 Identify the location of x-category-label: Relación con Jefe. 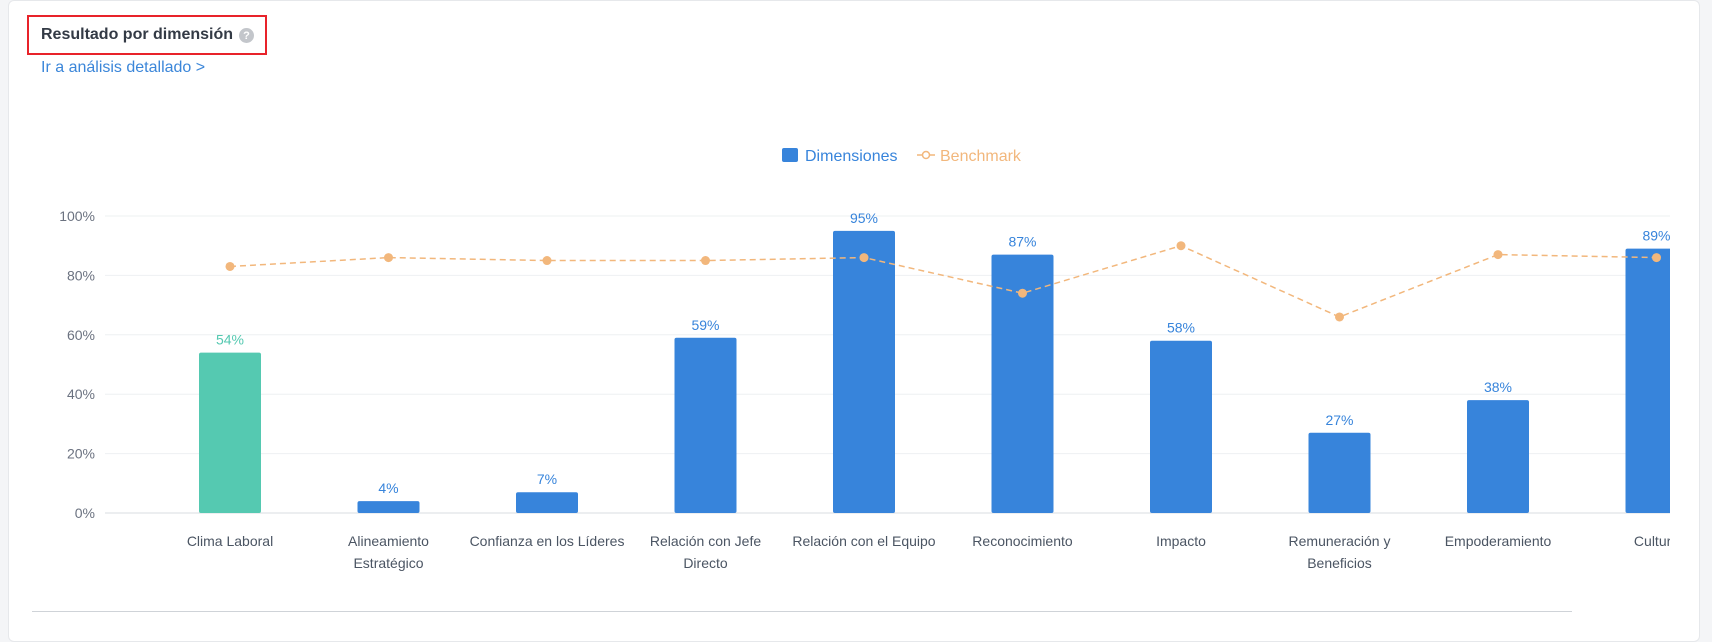
(706, 541).